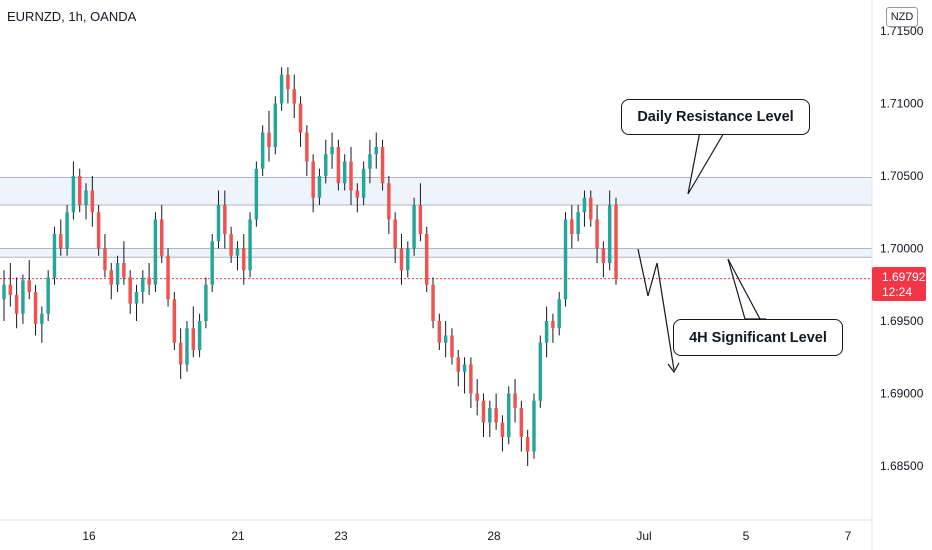 Image resolution: width=932 pixels, height=550 pixels. Describe the element at coordinates (897, 292) in the screenshot. I see `bar-countdown: 12:24` at that location.